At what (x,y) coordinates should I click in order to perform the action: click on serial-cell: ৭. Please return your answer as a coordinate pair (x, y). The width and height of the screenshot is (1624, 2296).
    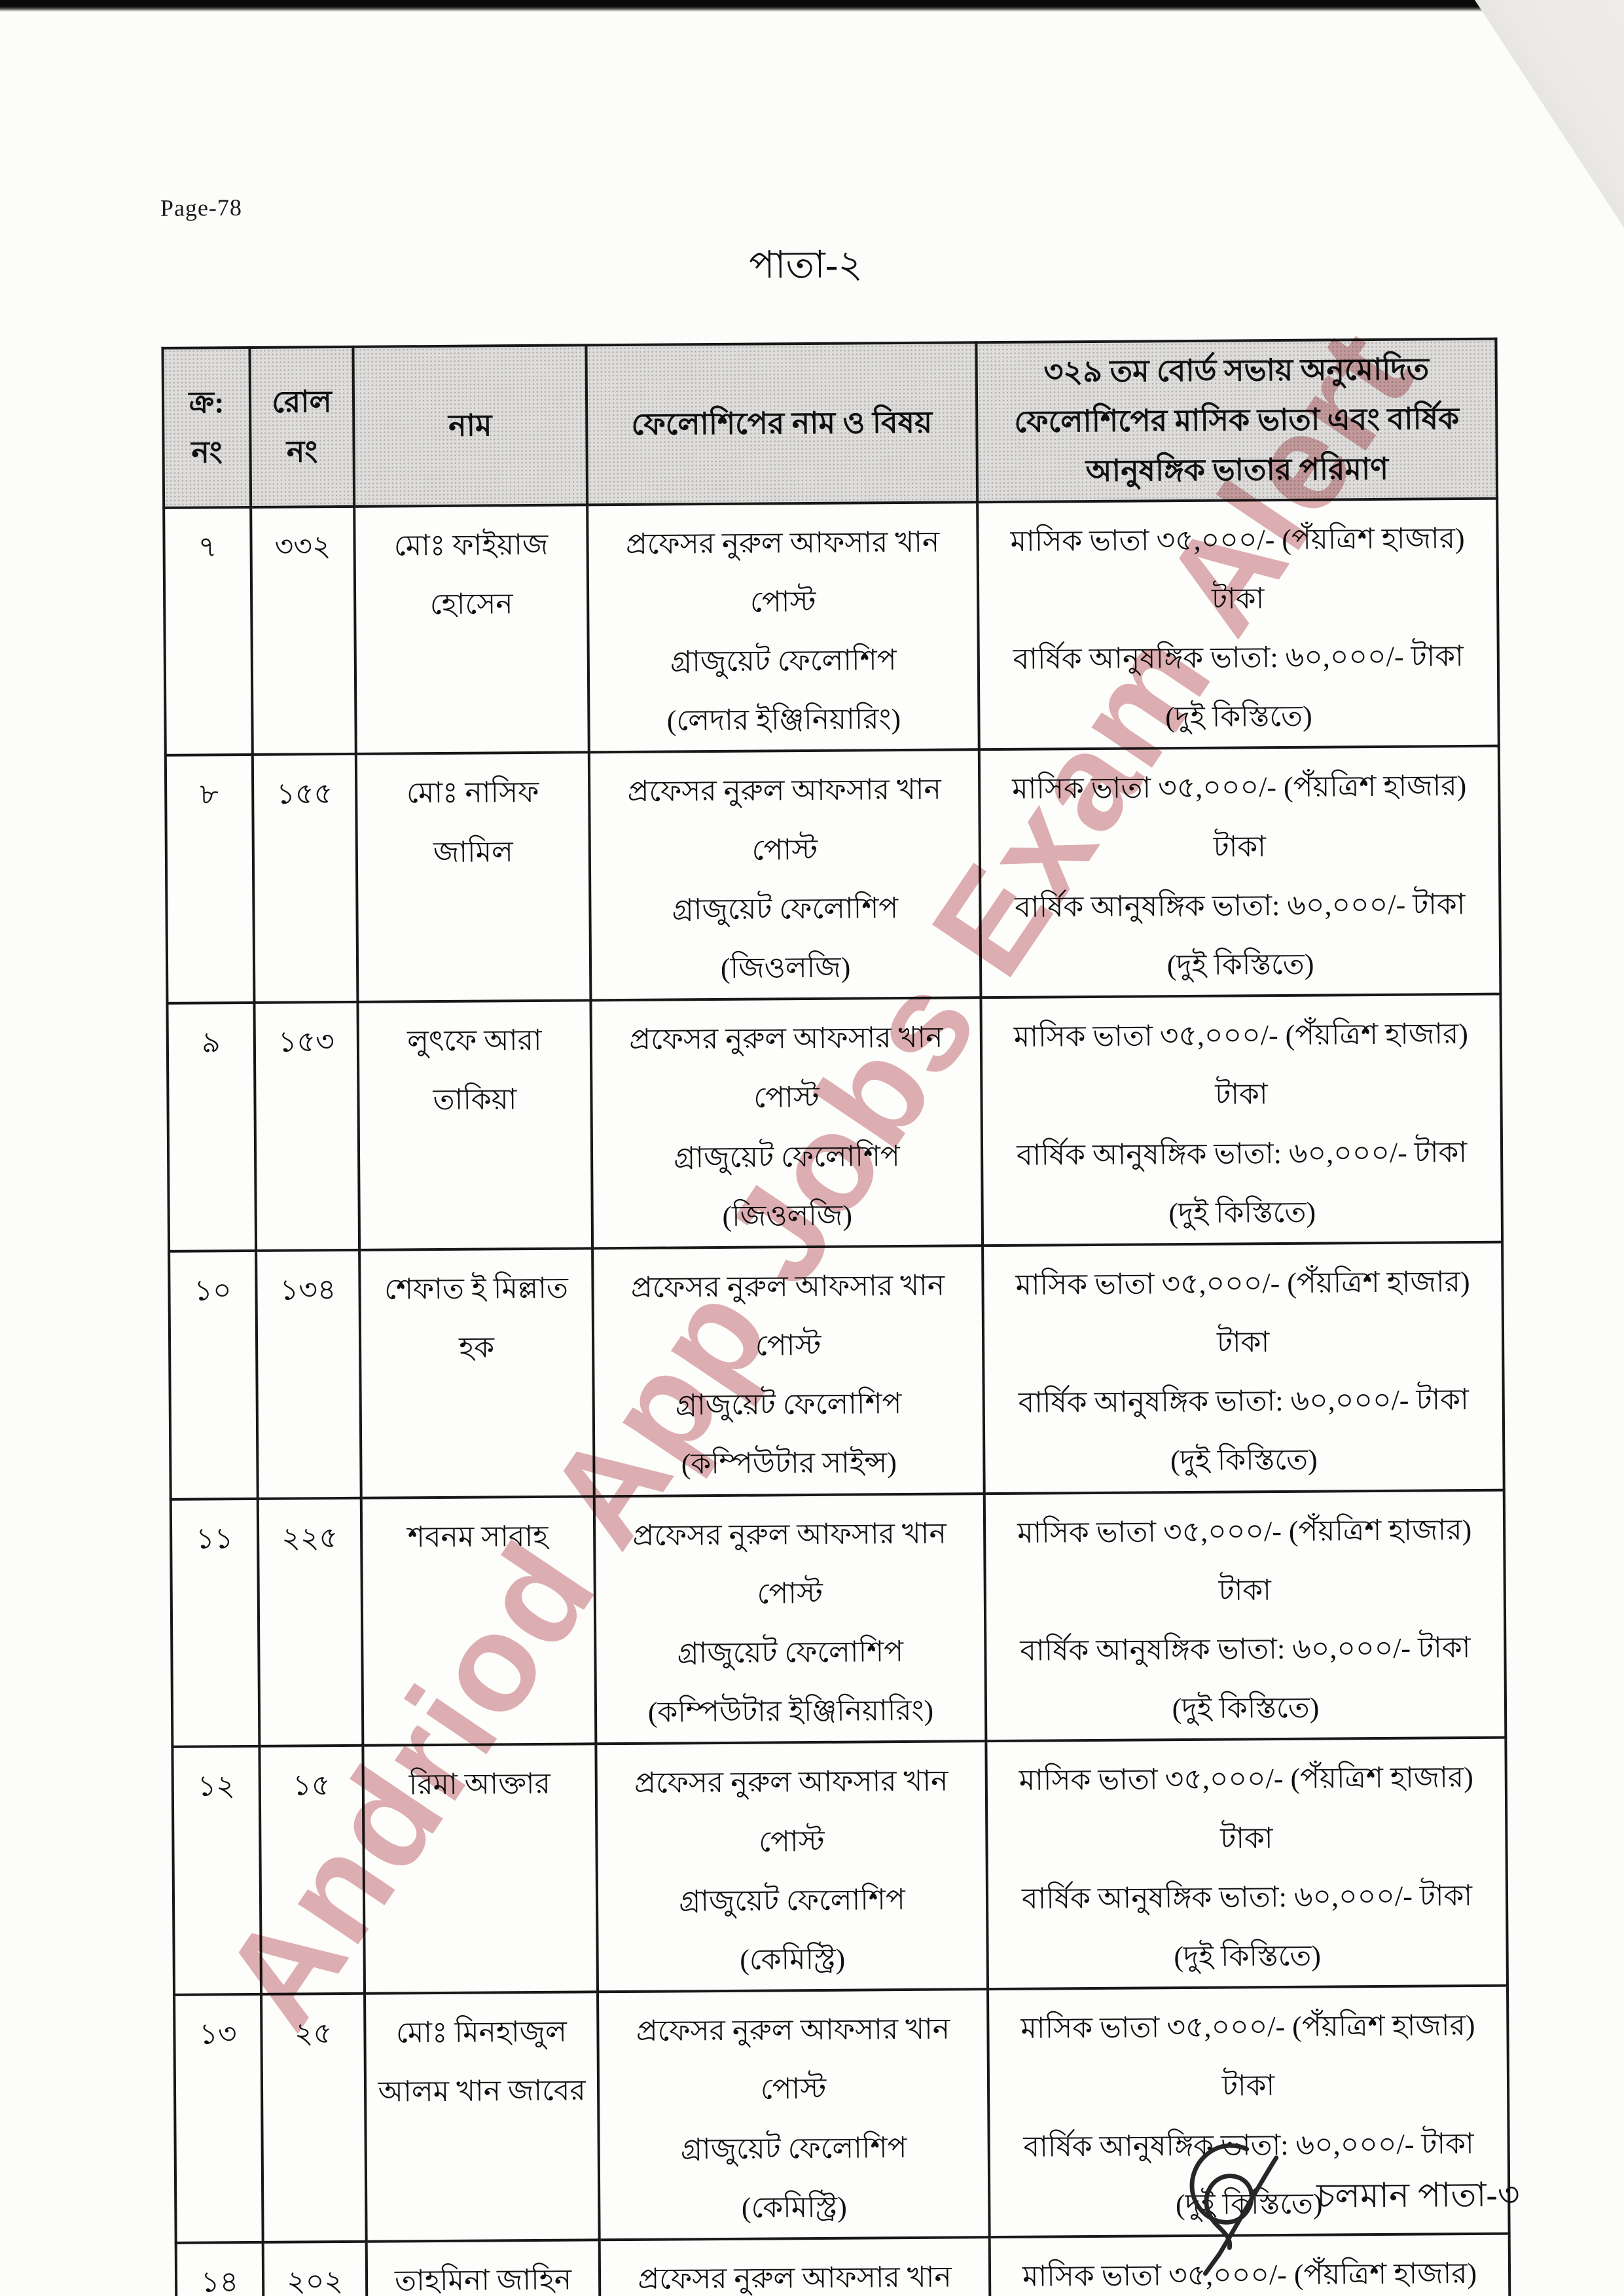
    Looking at the image, I should click on (208, 631).